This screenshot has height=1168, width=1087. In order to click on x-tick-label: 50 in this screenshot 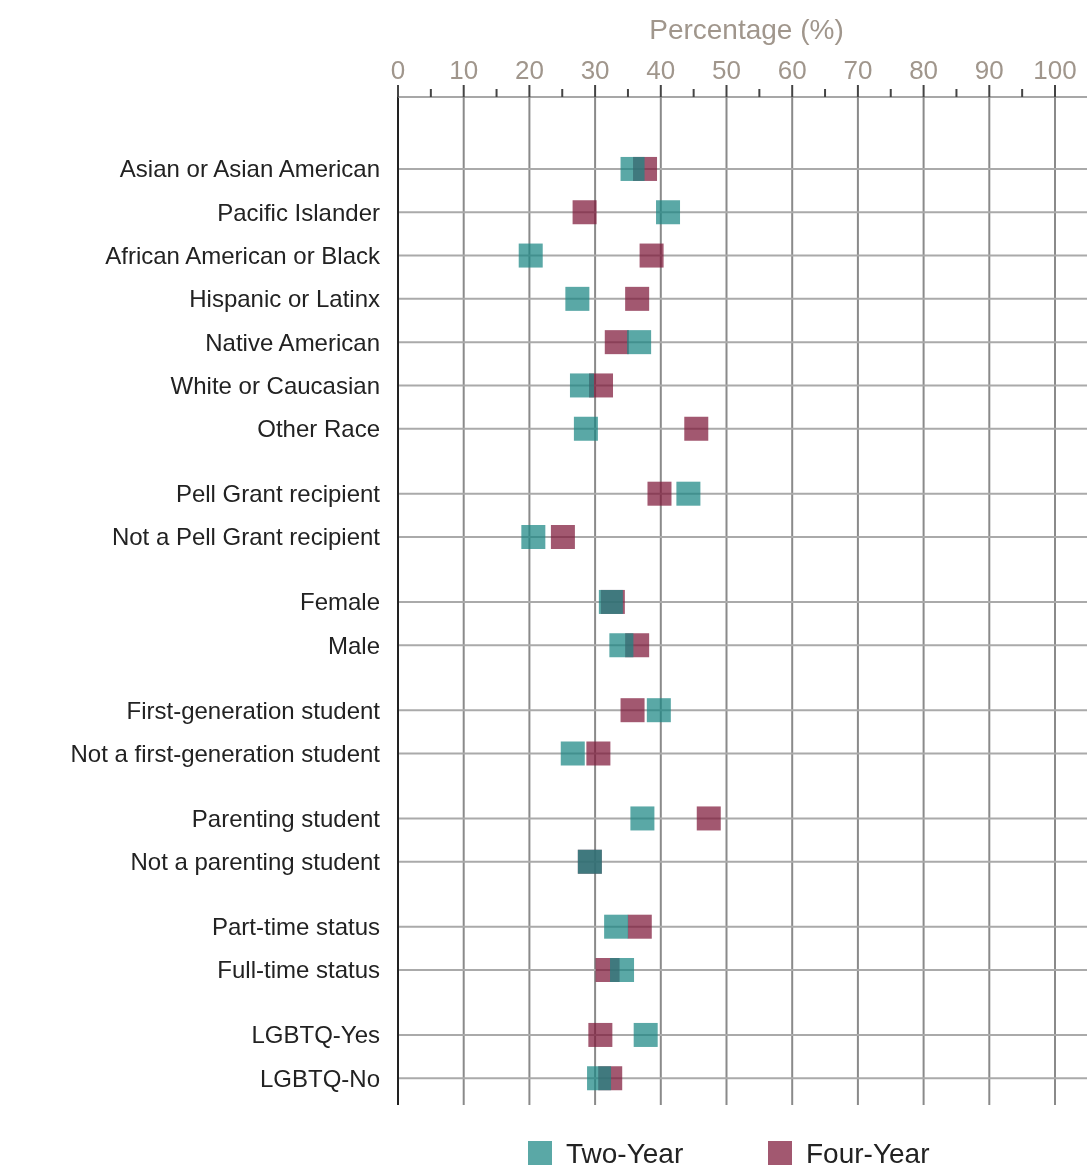, I will do `click(726, 70)`.